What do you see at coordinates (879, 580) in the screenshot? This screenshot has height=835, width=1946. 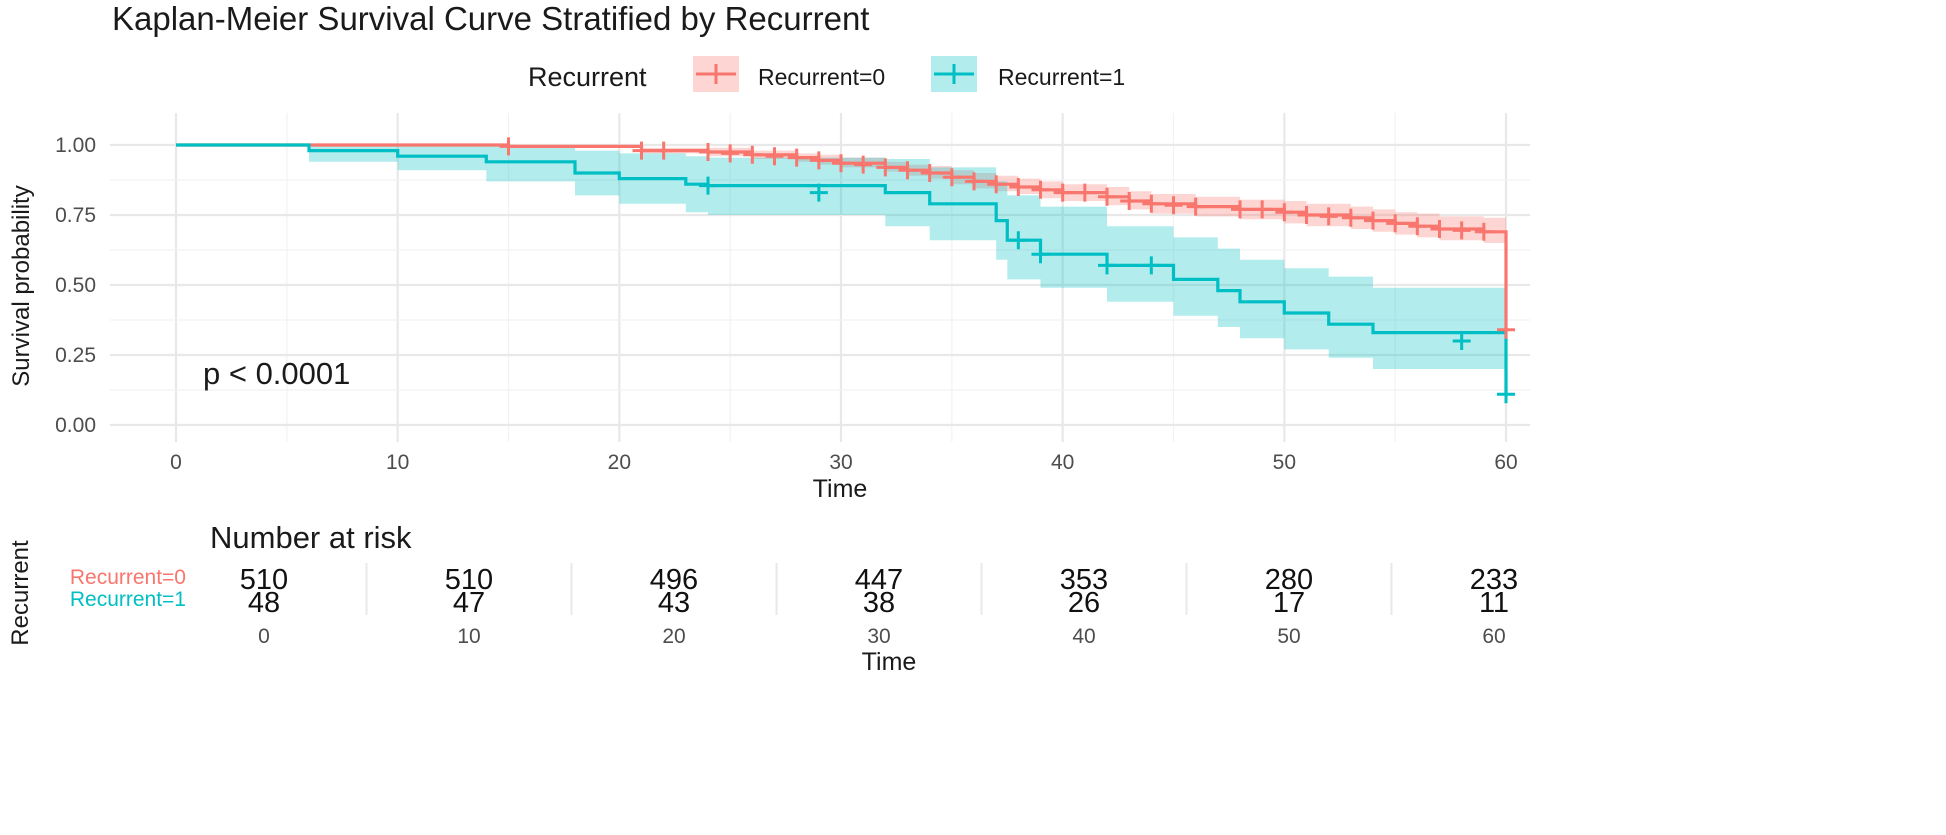 I see `risk-value-recurrent-0: 447` at bounding box center [879, 580].